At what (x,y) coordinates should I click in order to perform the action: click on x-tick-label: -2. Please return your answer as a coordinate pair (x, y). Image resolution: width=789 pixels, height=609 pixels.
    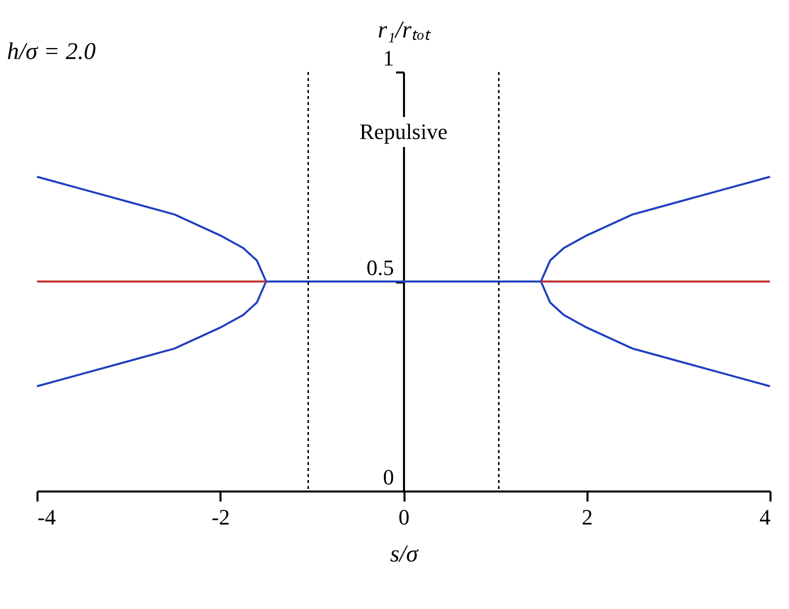
    Looking at the image, I should click on (221, 517).